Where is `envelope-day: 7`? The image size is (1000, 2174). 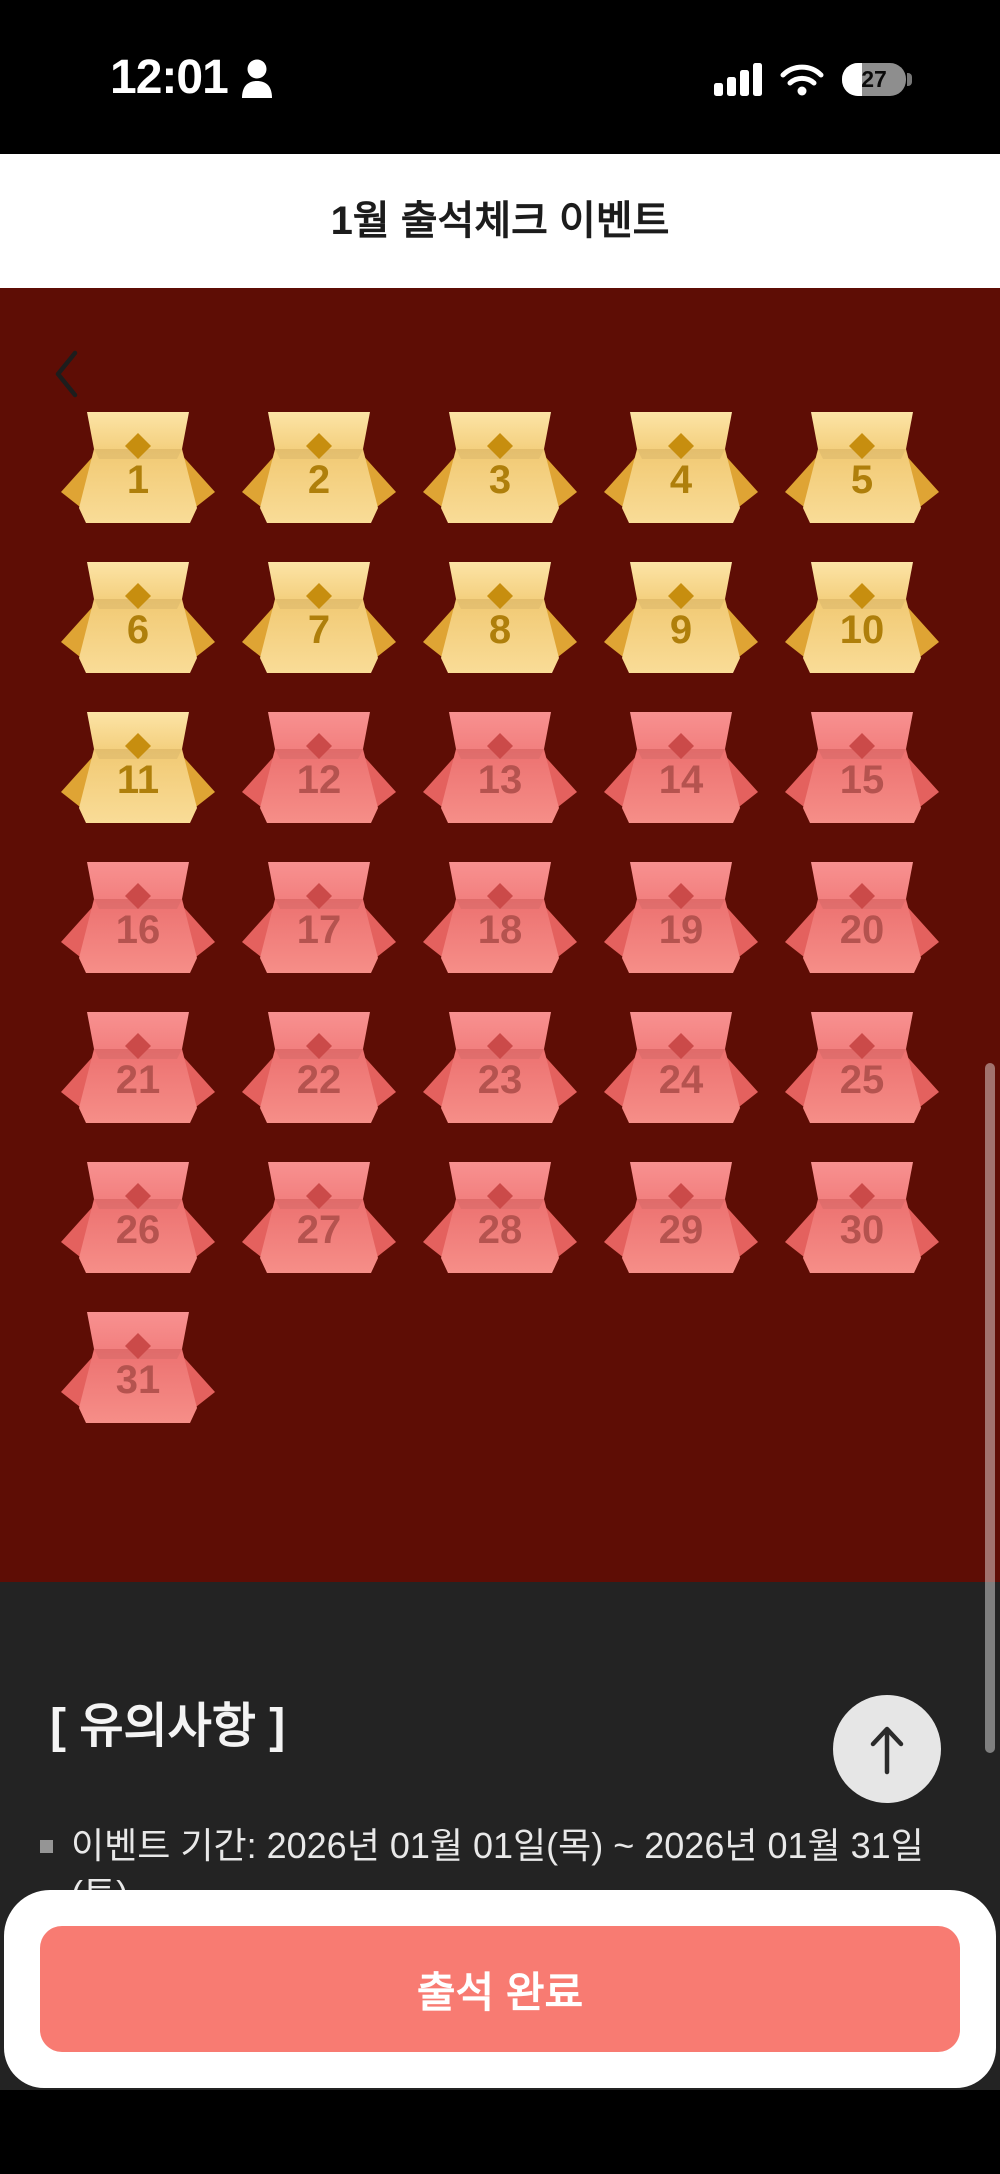
envelope-day: 7 is located at coordinates (319, 617).